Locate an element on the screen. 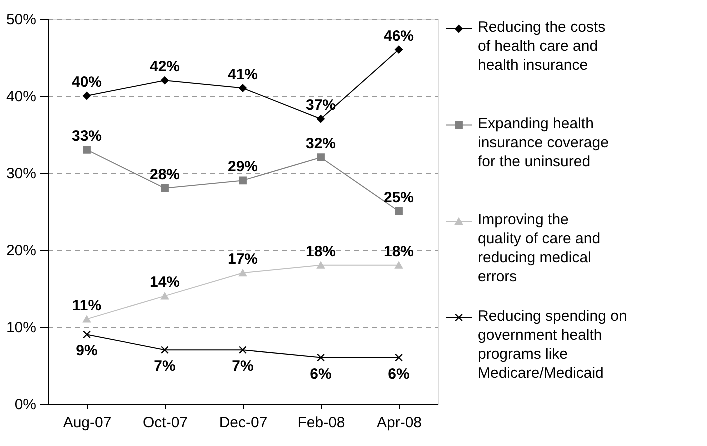 This screenshot has width=707, height=446. x-tick-label: Apr-08 is located at coordinates (399, 423).